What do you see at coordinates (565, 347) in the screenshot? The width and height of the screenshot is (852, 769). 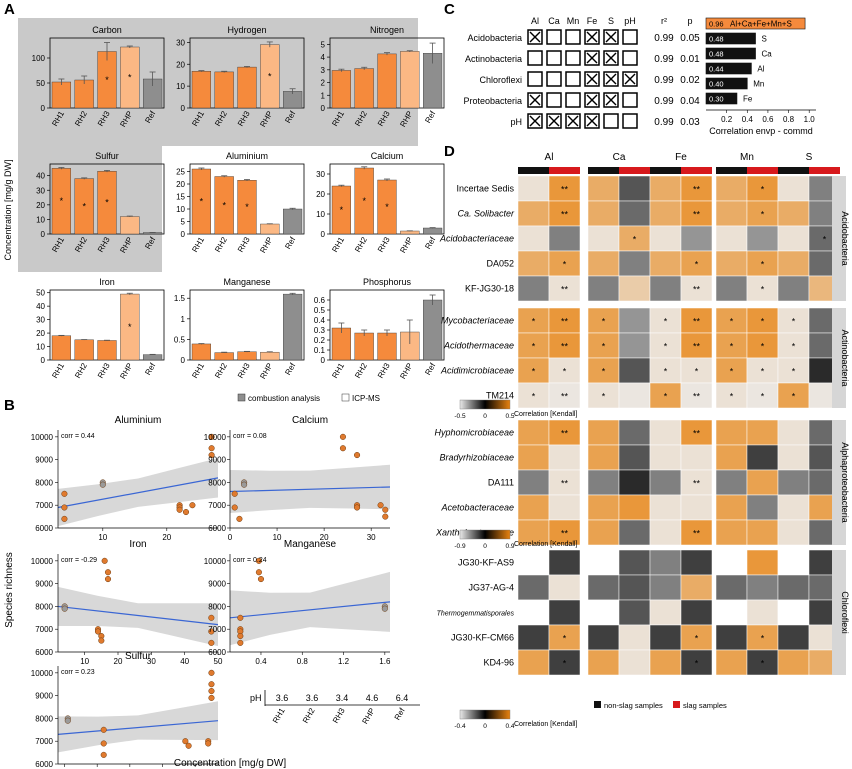 I see `significance-star: **` at bounding box center [565, 347].